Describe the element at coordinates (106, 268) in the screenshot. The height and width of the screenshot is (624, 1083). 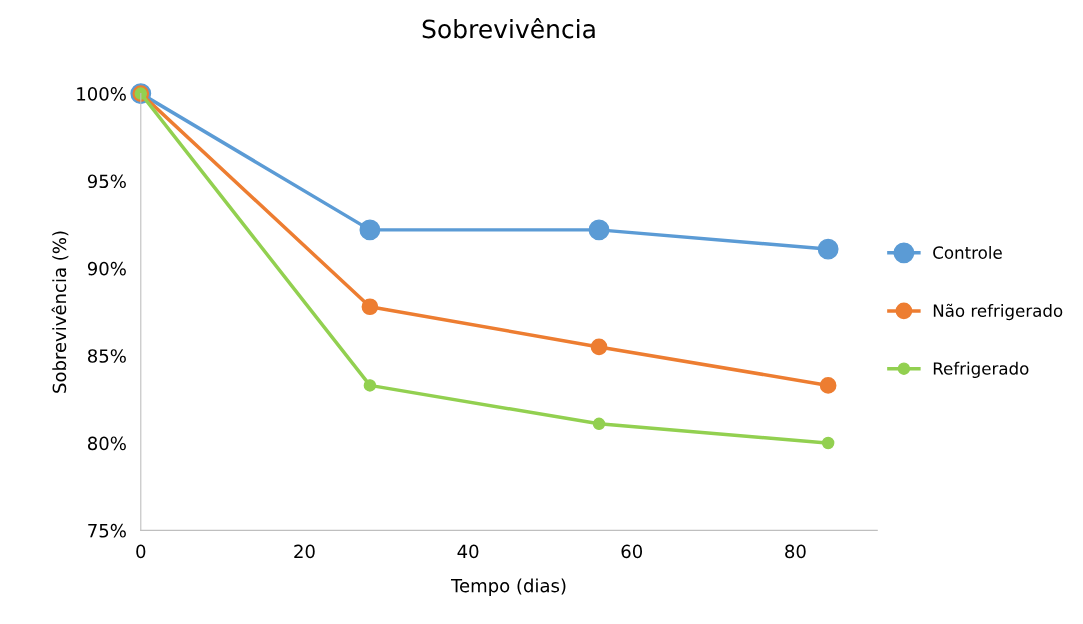
I see `y-tick-label: 90%` at that location.